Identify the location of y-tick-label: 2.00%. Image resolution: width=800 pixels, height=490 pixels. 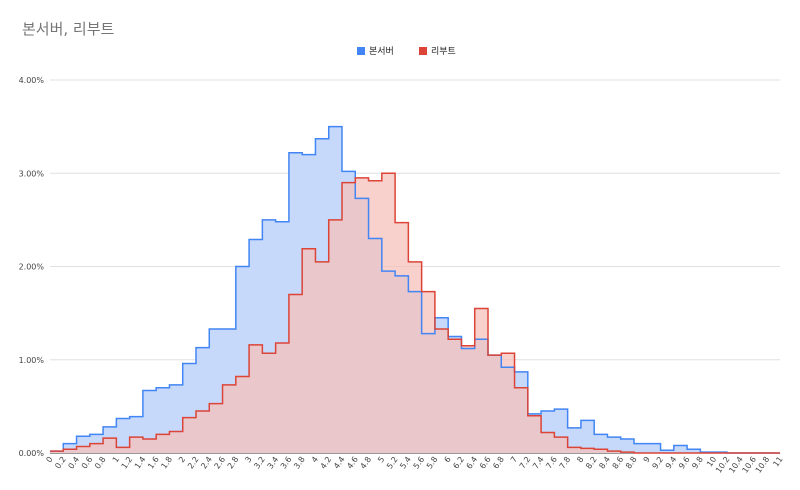
(32, 267).